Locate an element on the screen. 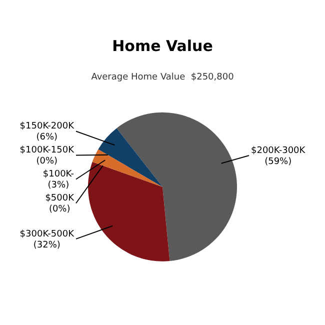 This screenshot has width=325, height=325. slice-label: $300K-500K is located at coordinates (48, 234).